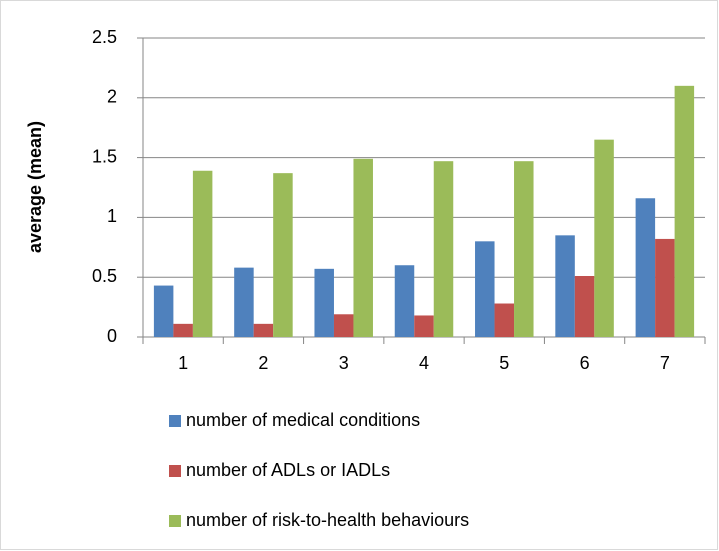  I want to click on y-tick-label: 1, so click(112, 216).